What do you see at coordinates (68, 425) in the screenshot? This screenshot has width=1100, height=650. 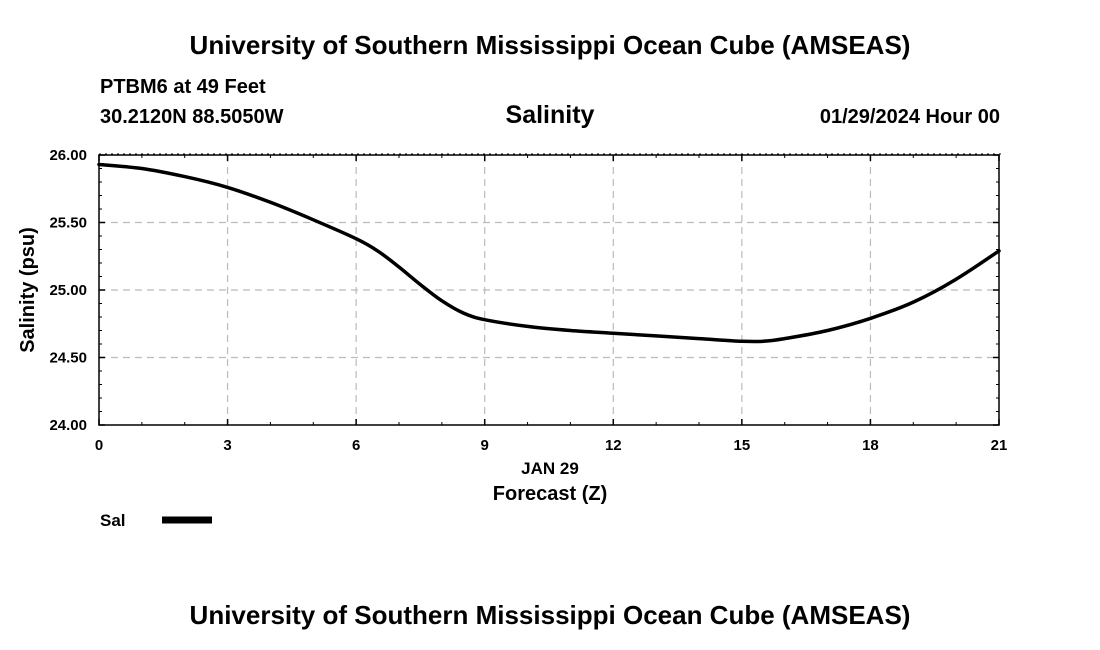 I see `y-tick-label: 24.00` at bounding box center [68, 425].